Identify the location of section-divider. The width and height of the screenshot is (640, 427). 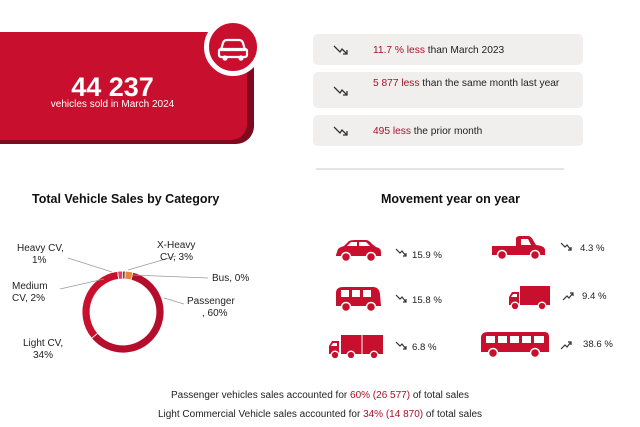
(440, 169).